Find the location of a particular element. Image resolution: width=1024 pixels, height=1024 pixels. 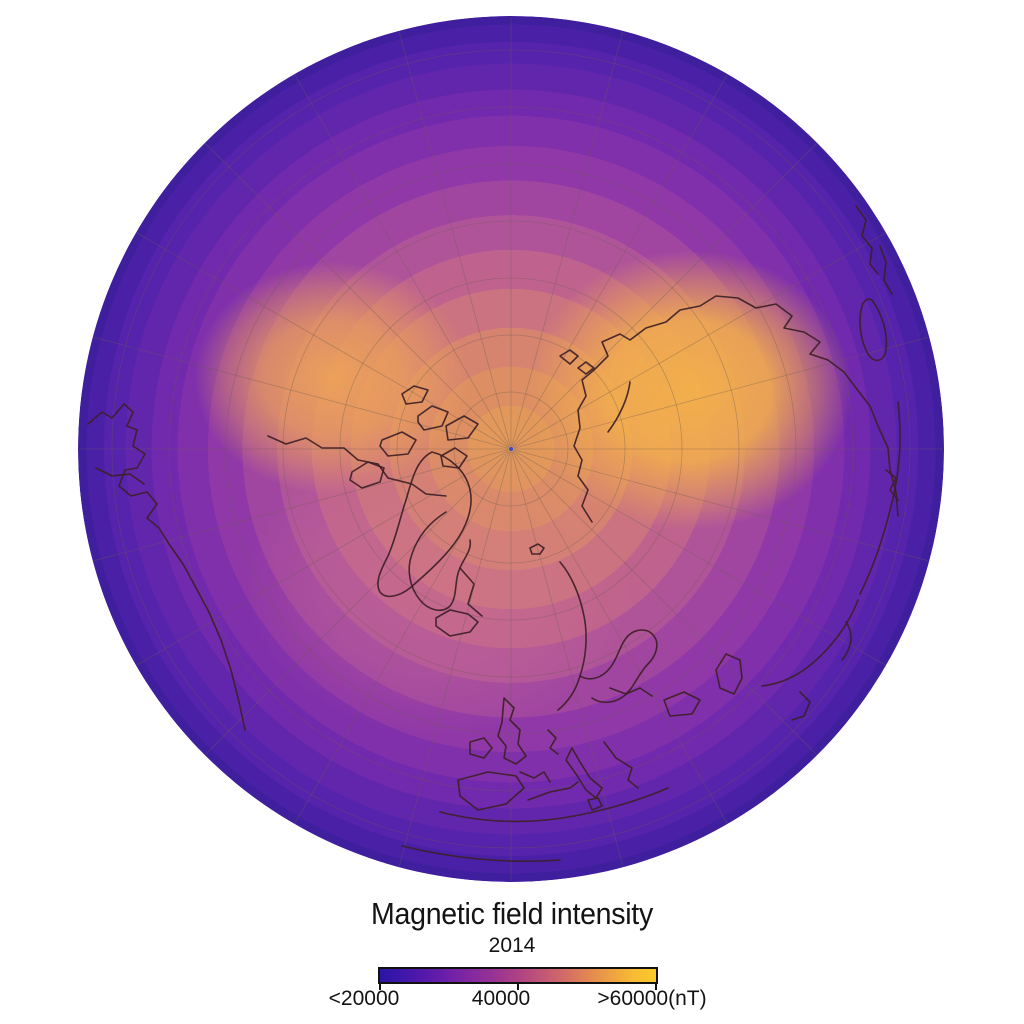

colorbar-tick-max is located at coordinates (656, 987).